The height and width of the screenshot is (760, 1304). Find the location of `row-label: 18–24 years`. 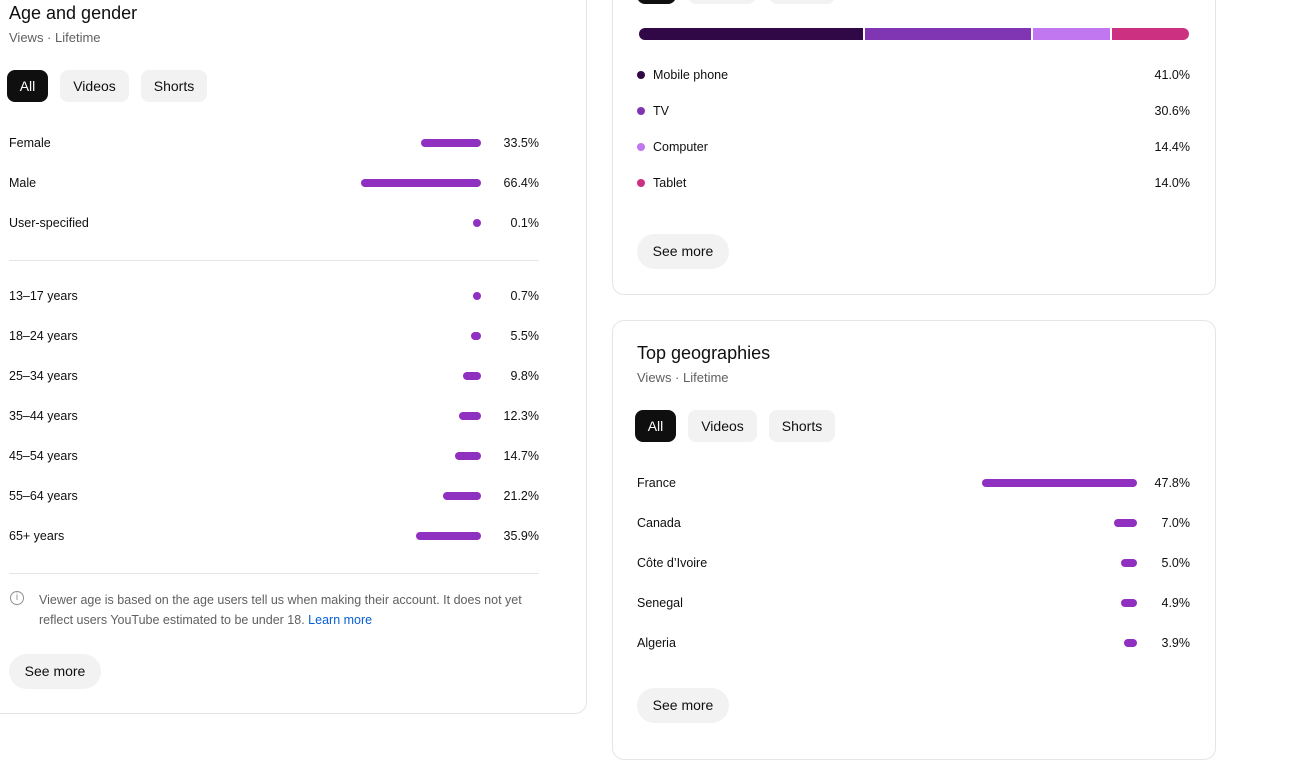

row-label: 18–24 years is located at coordinates (43, 336).